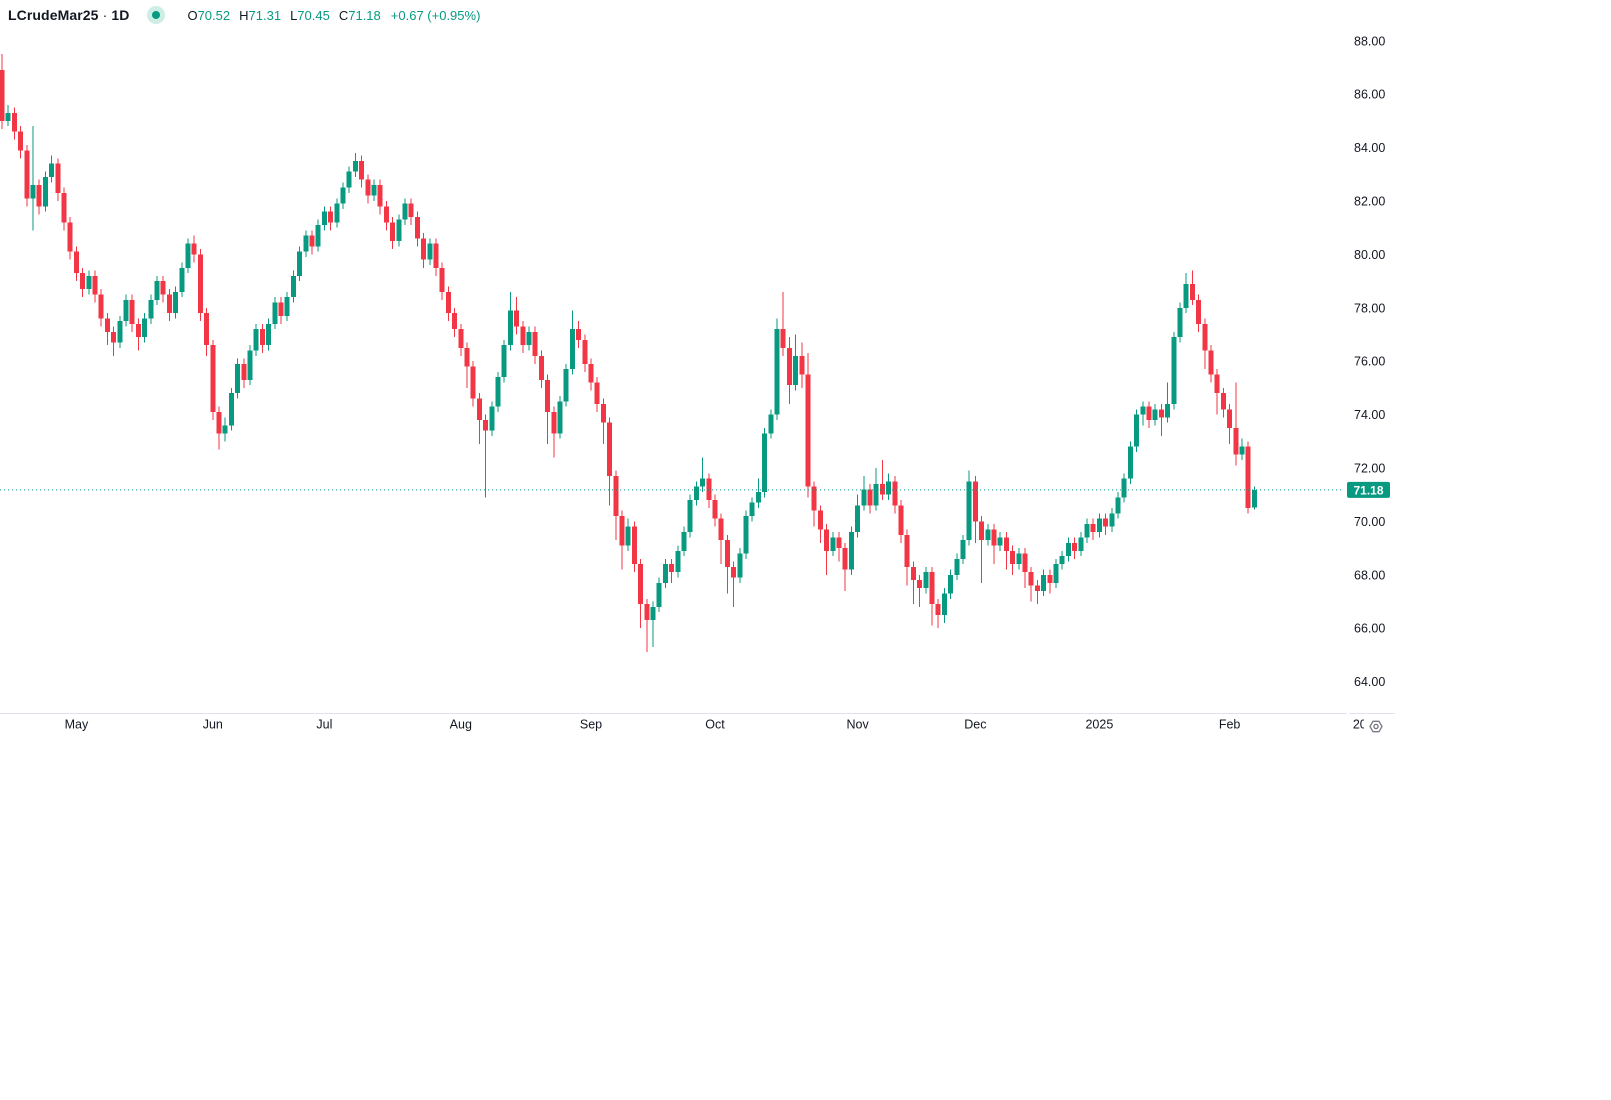  I want to click on last-price-tag-bg, so click(1368, 489).